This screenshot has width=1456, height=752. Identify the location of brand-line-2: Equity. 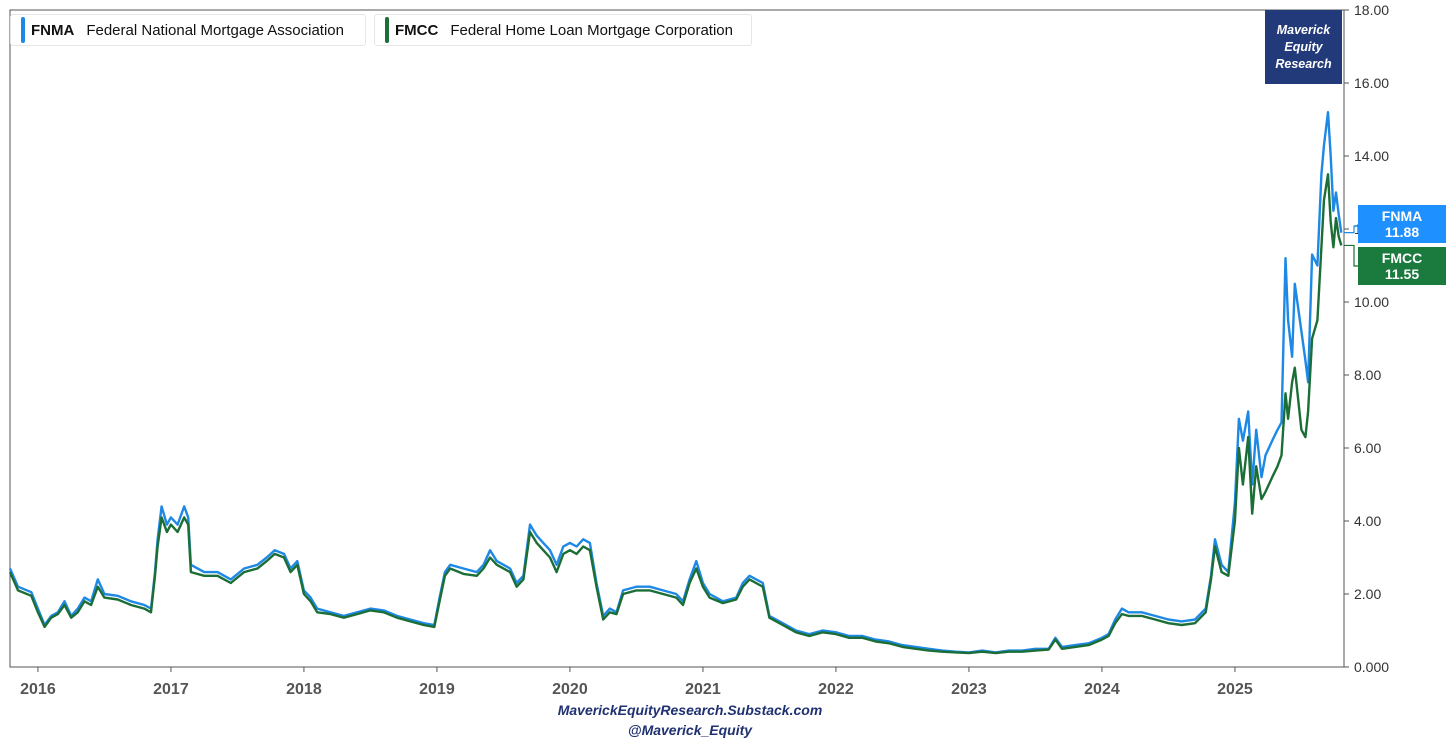
(1303, 46).